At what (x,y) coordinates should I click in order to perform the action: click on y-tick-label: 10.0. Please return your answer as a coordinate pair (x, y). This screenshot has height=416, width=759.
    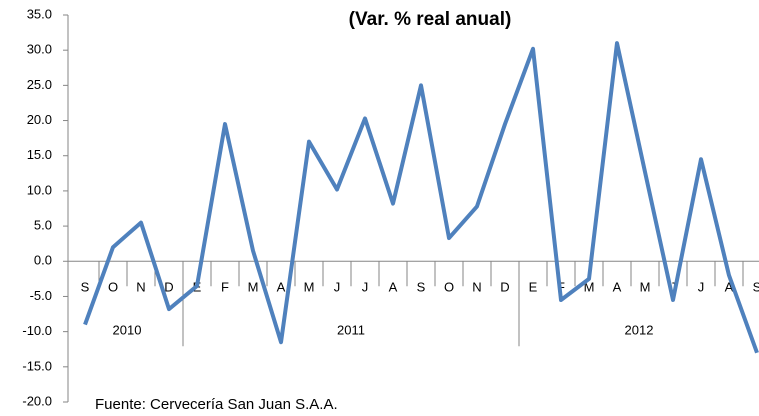
    Looking at the image, I should click on (39, 189).